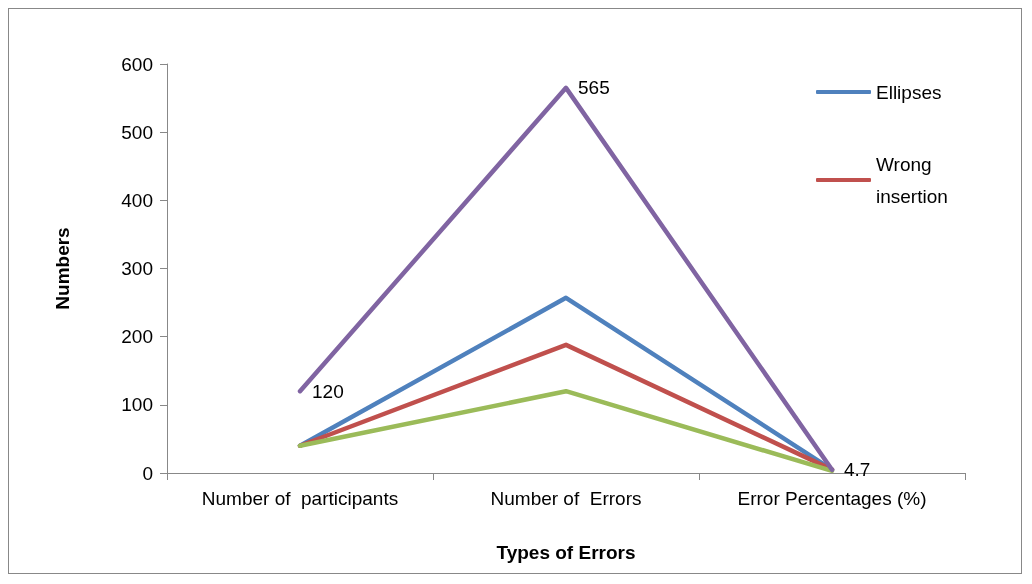 This screenshot has width=1032, height=584. What do you see at coordinates (300, 498) in the screenshot?
I see `x-tick-label: Number of participants` at bounding box center [300, 498].